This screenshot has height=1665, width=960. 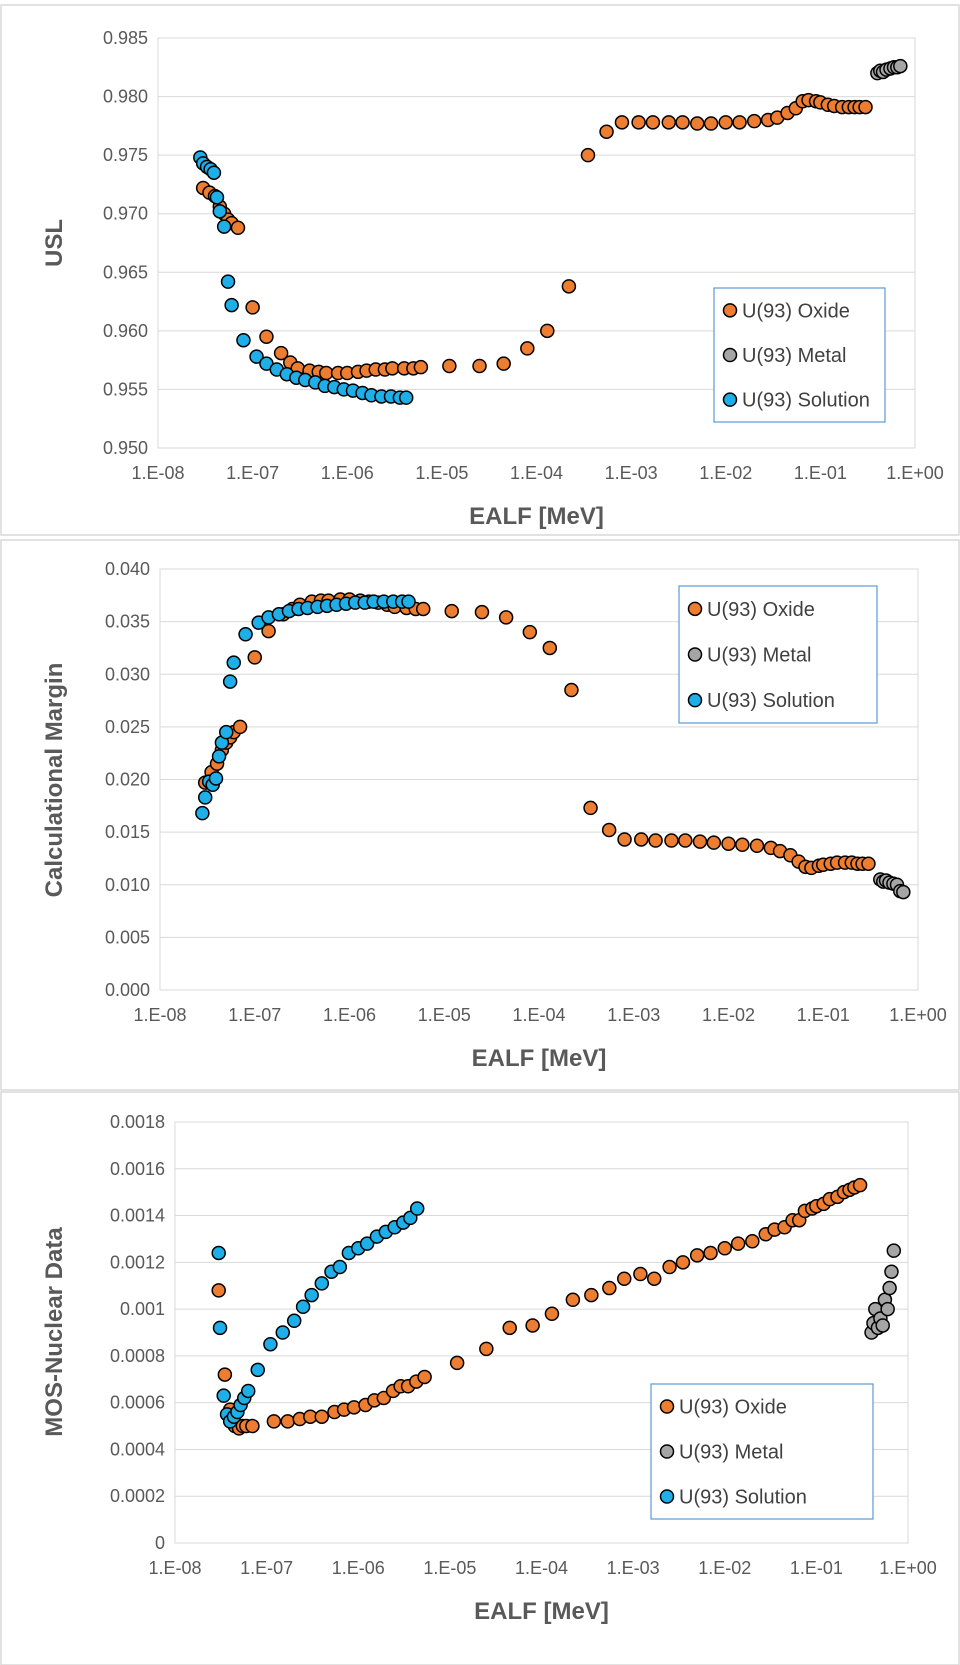 What do you see at coordinates (125, 38) in the screenshot?
I see `y-tick-label: 0.985` at bounding box center [125, 38].